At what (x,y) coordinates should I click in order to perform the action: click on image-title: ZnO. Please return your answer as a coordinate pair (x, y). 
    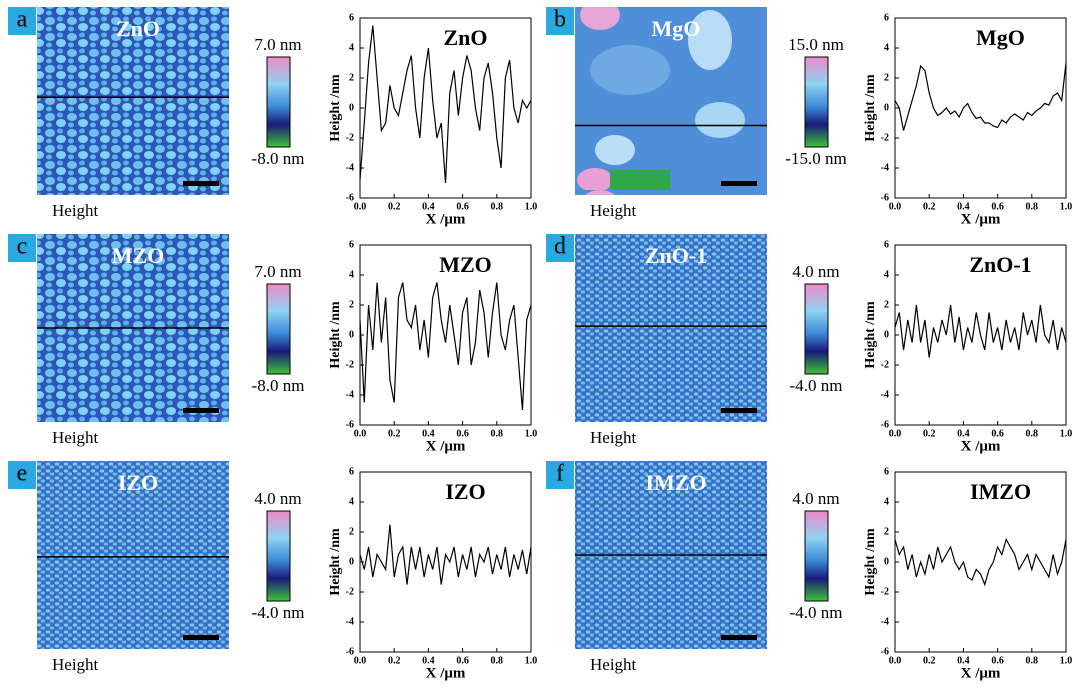
    Looking at the image, I should click on (138, 28).